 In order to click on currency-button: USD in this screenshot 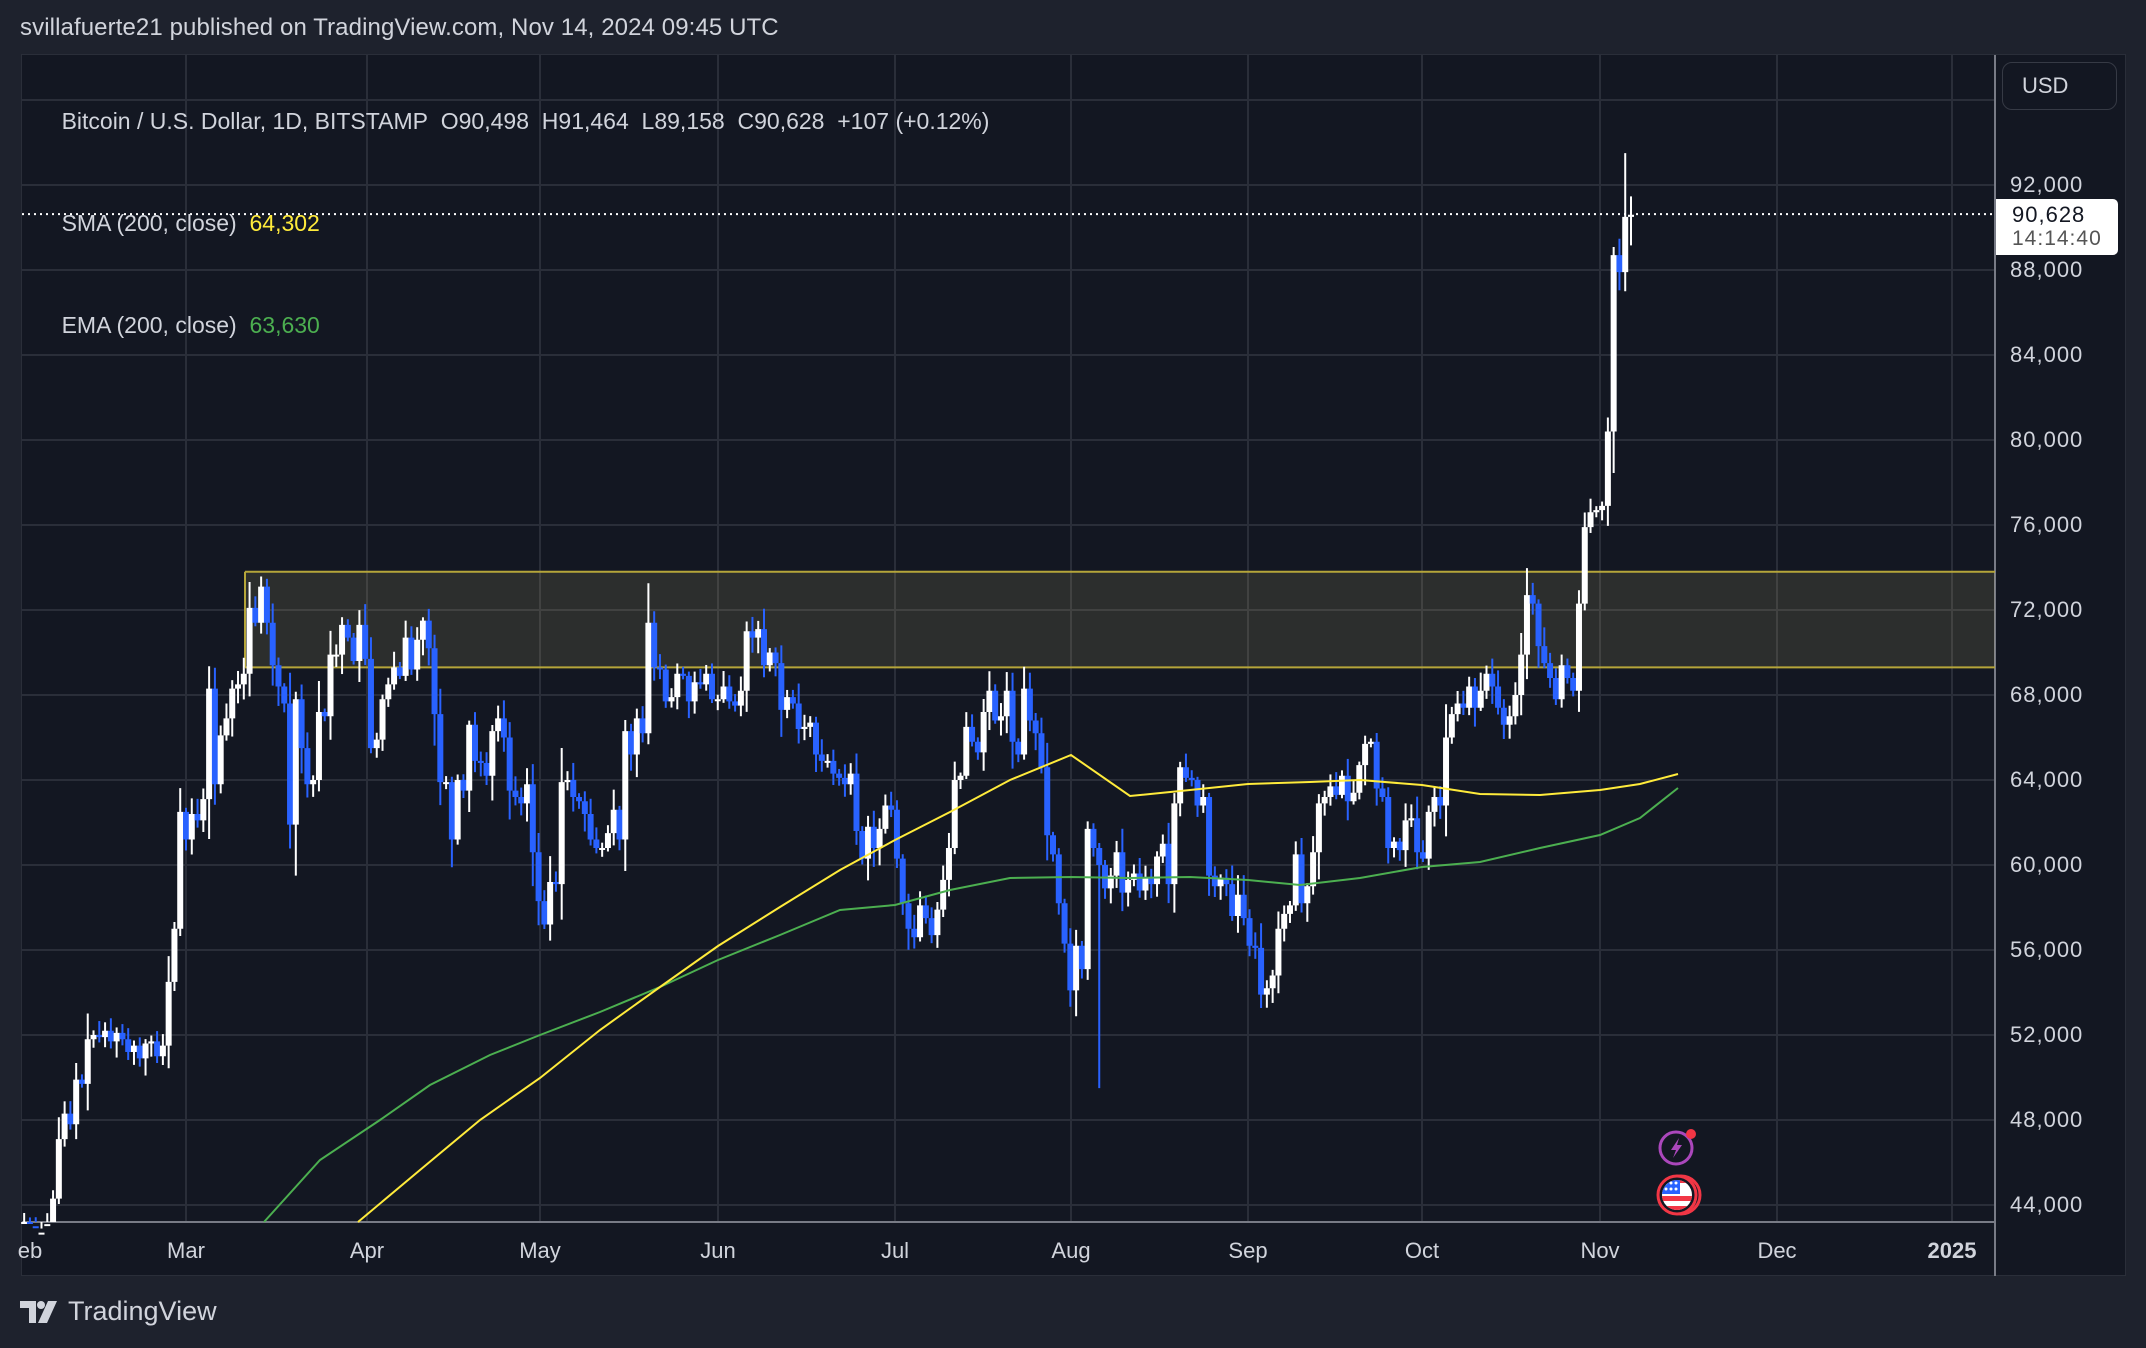, I will do `click(2059, 86)`.